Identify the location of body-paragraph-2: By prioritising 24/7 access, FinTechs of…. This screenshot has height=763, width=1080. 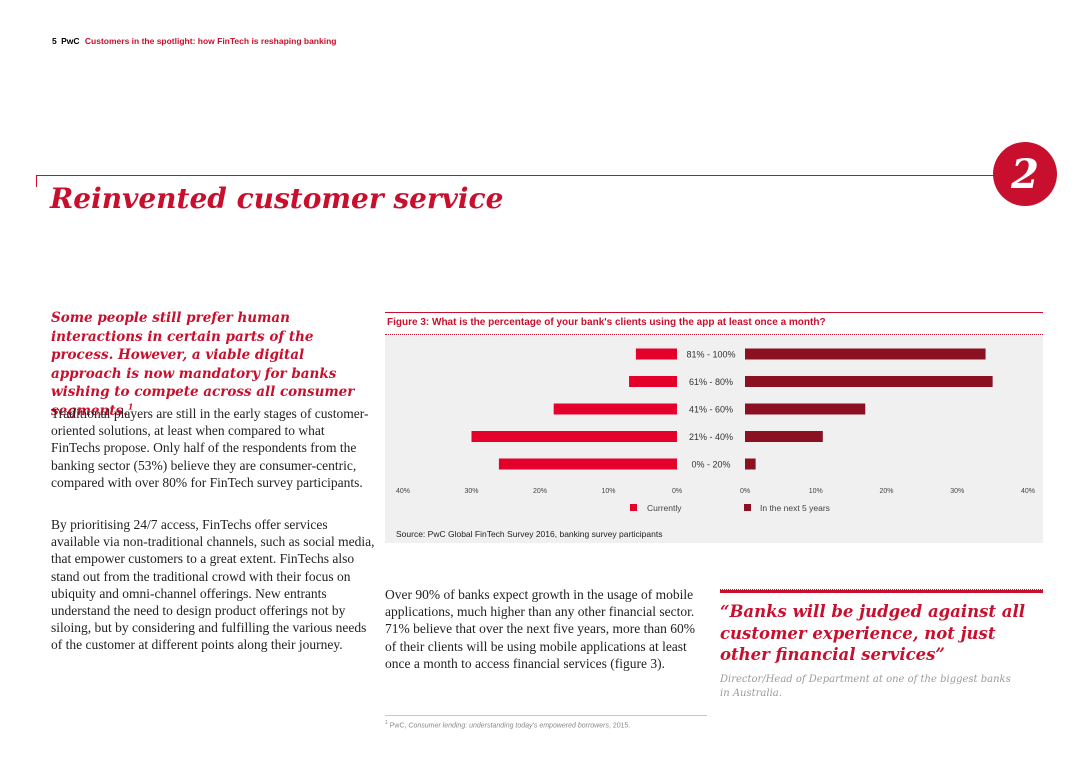
(213, 585).